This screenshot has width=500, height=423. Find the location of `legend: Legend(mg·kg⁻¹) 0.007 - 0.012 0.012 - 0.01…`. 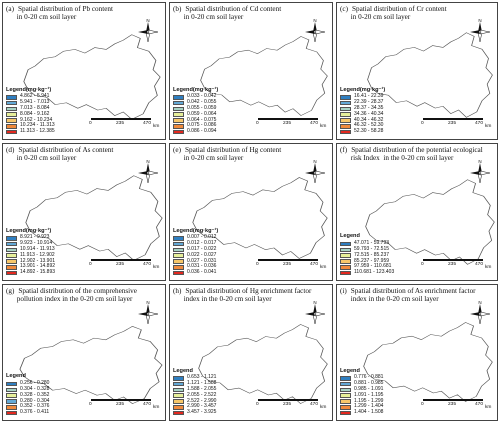

legend: Legend(mg·kg⁻¹) 0.007 - 0.012 0.012 - 0.01… is located at coordinates (195, 252).